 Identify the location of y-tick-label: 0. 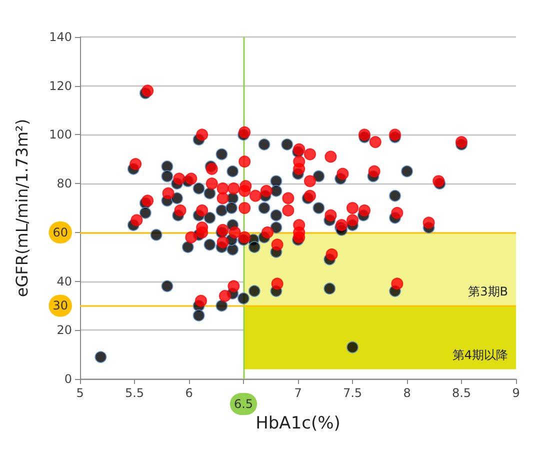
(68, 379).